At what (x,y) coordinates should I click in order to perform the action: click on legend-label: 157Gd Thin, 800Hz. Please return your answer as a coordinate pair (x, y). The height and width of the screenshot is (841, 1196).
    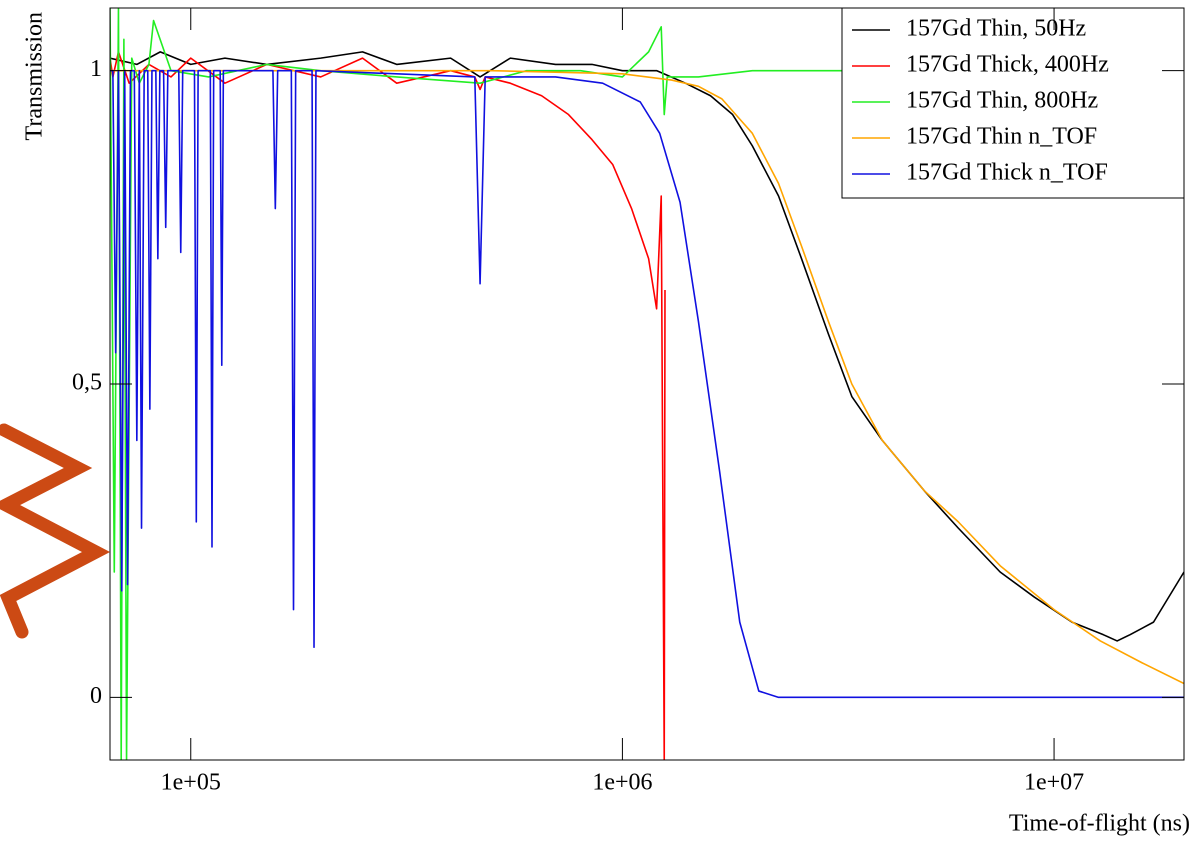
    Looking at the image, I should click on (1002, 101).